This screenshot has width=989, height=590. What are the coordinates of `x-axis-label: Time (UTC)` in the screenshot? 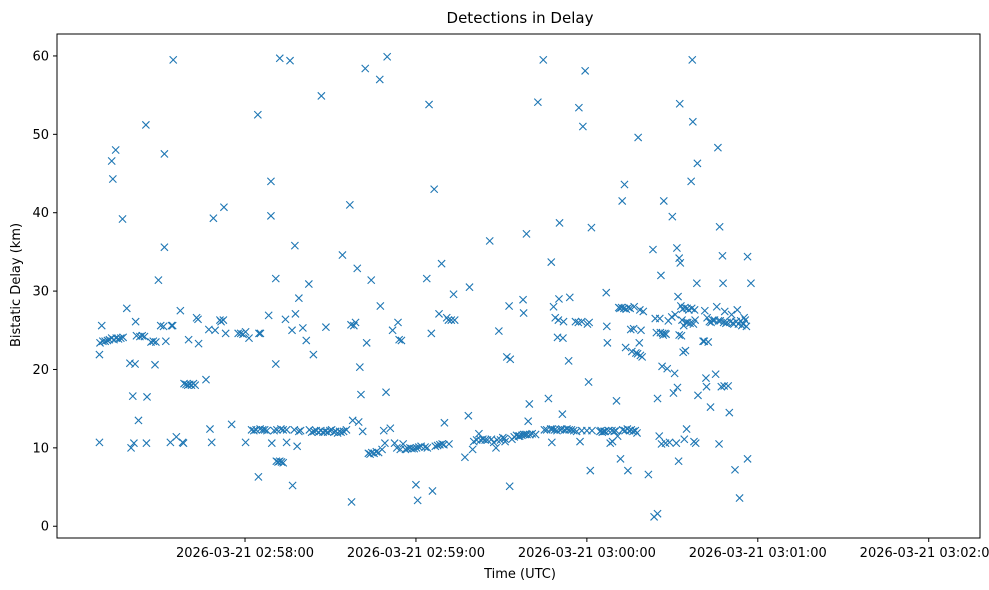 It's located at (519, 574).